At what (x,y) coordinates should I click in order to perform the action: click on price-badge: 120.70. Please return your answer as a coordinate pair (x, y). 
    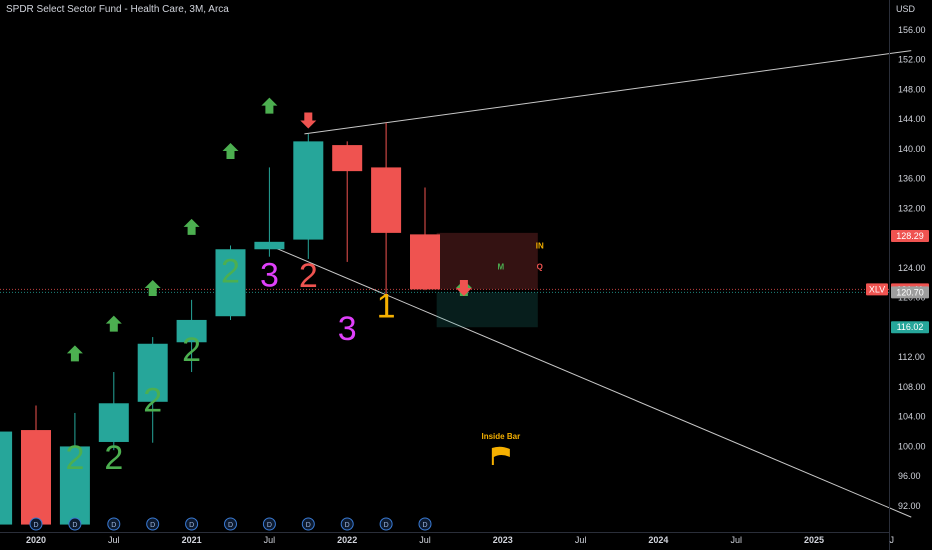
    Looking at the image, I should click on (910, 292).